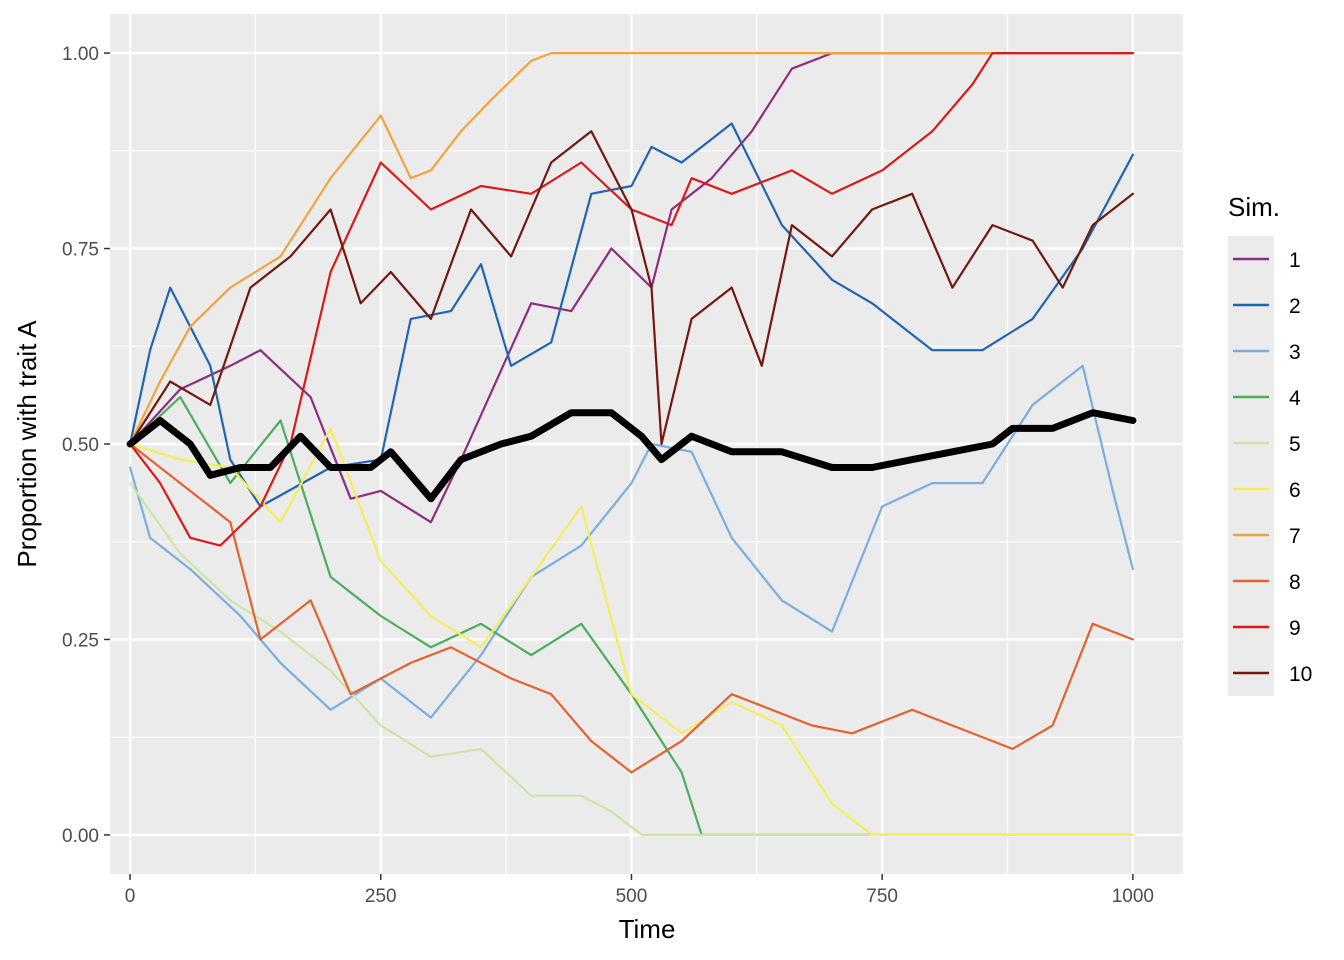  I want to click on legend-title: Sim., so click(1254, 207).